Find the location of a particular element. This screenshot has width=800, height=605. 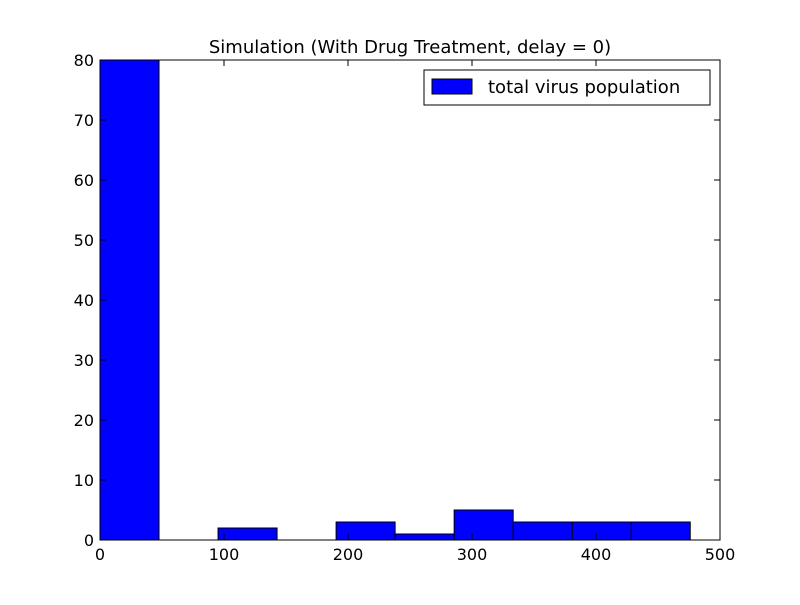

y-tick-label: 50 is located at coordinates (84, 240).